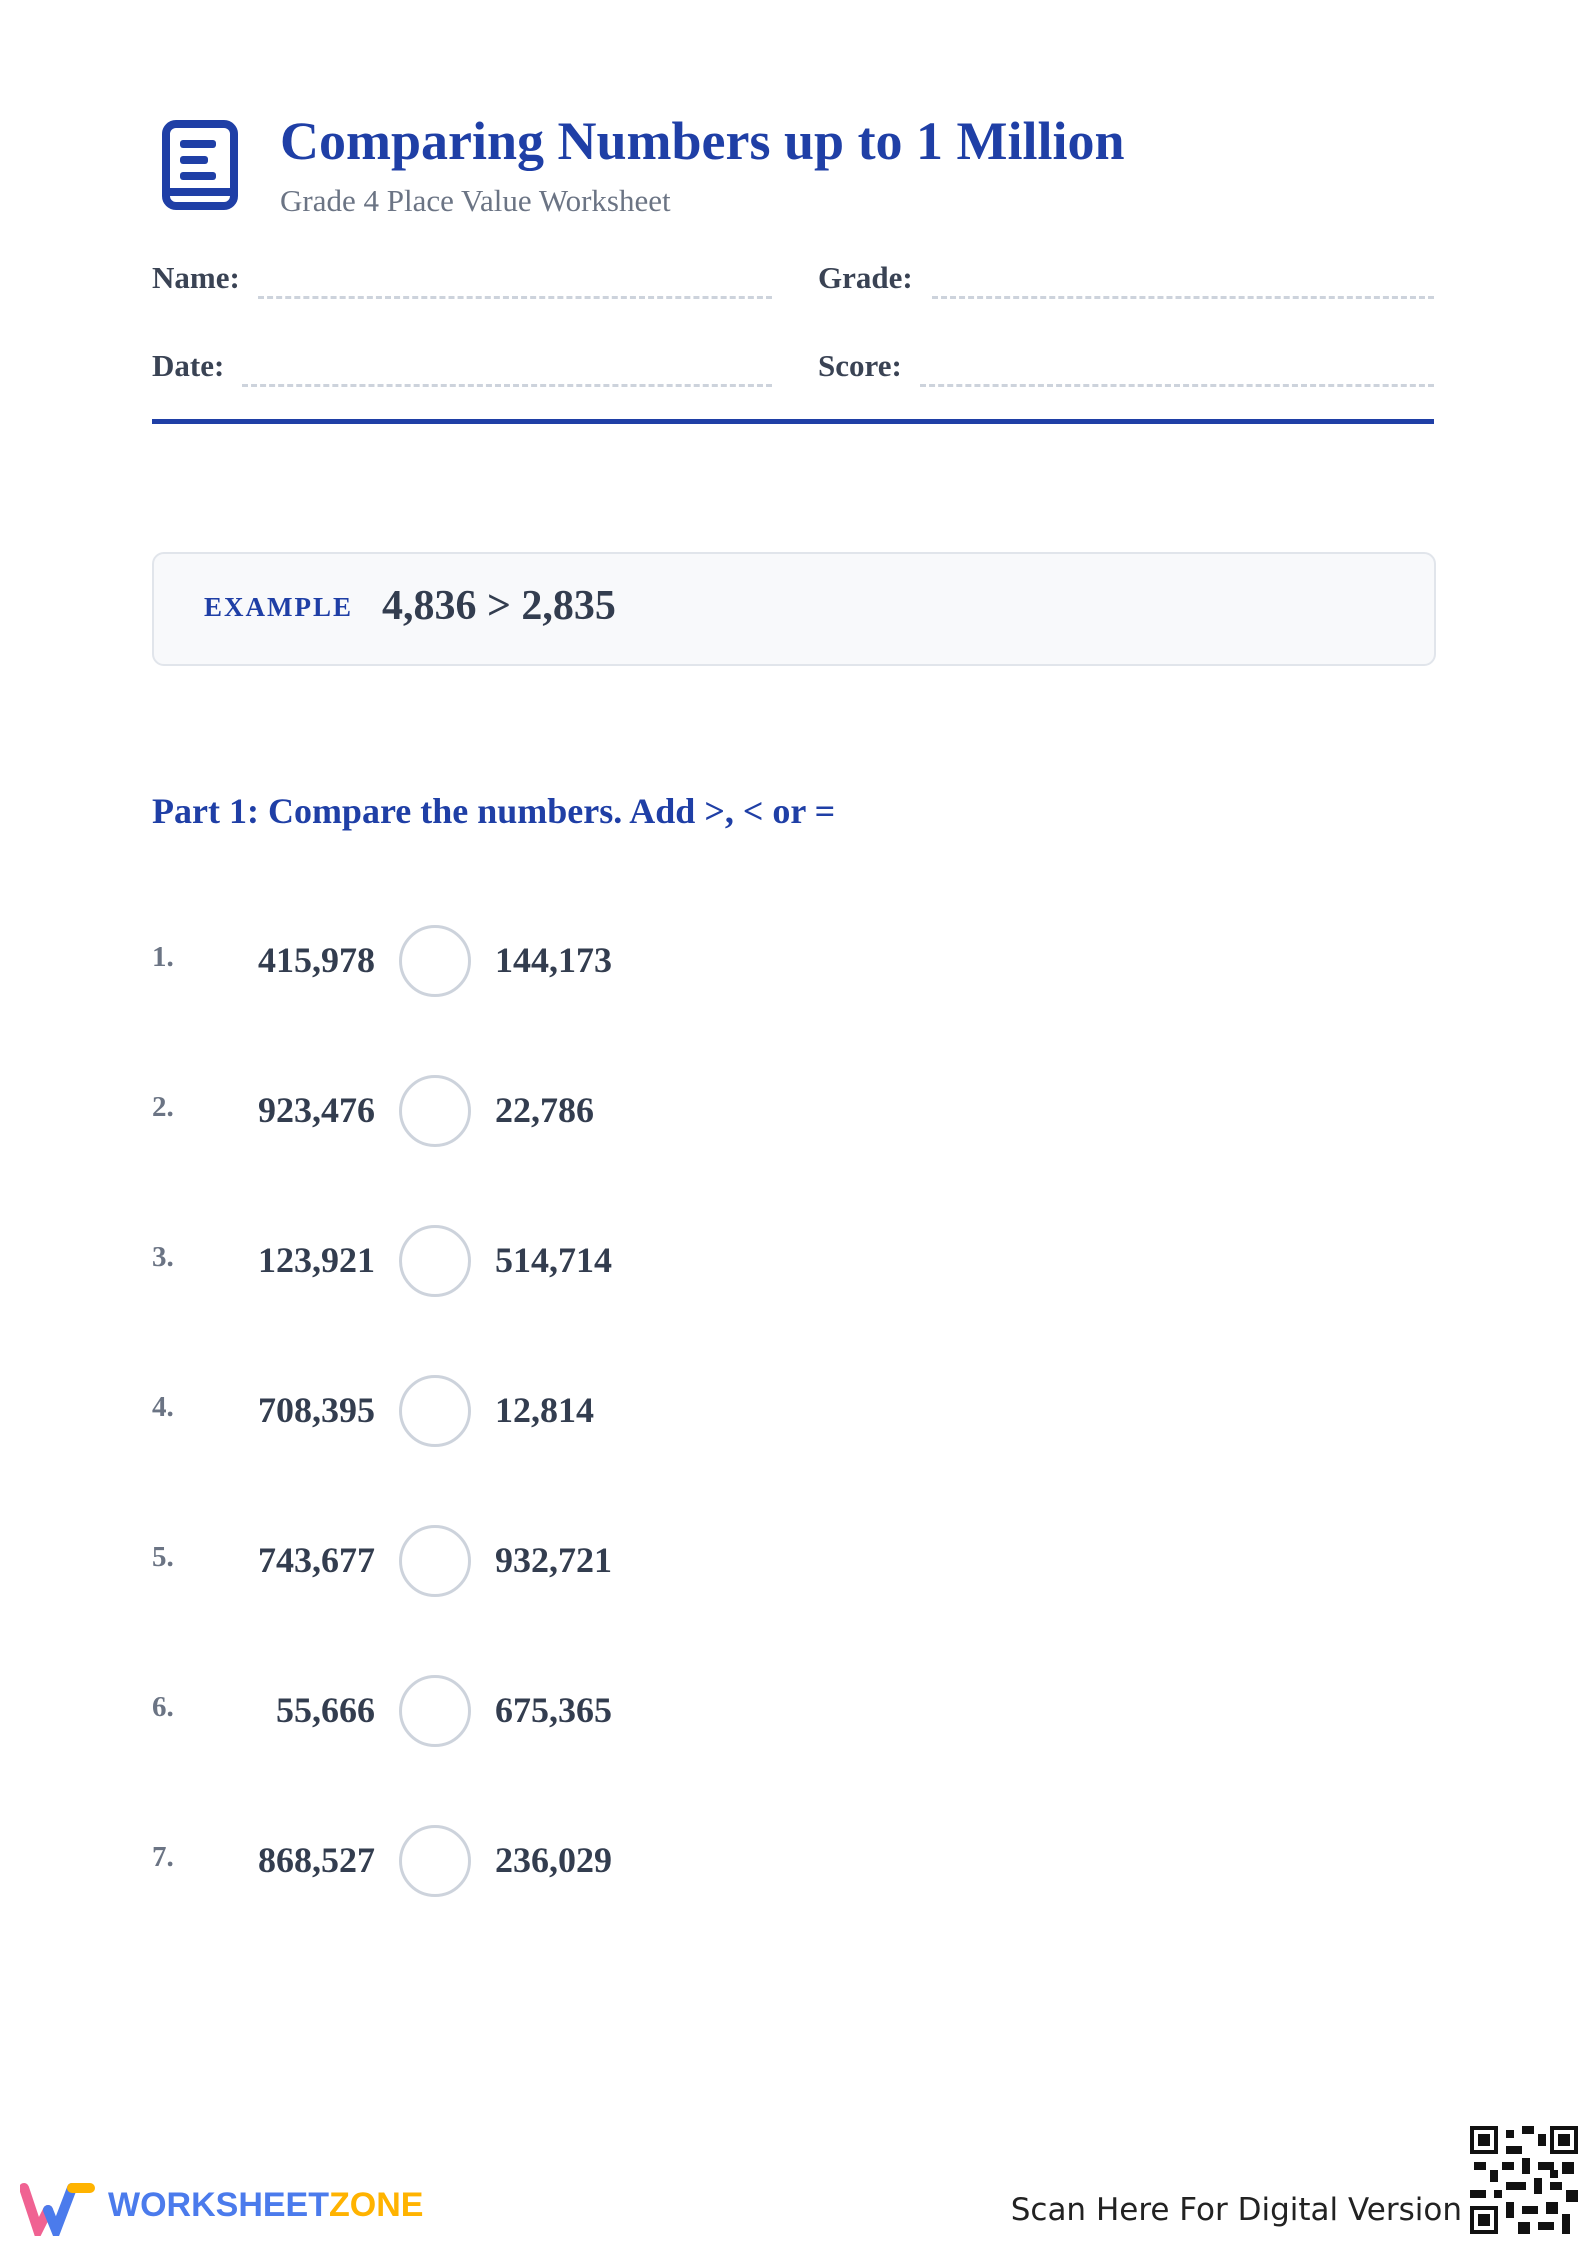  What do you see at coordinates (793, 421) in the screenshot?
I see `divider` at bounding box center [793, 421].